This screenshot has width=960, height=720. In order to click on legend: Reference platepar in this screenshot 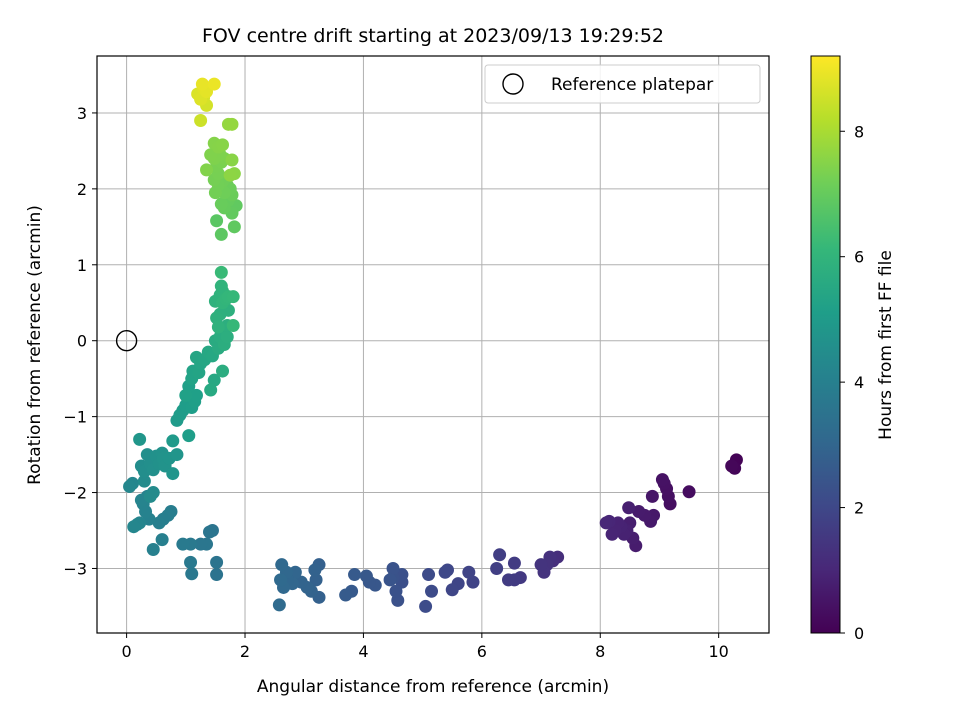, I will do `click(622, 84)`.